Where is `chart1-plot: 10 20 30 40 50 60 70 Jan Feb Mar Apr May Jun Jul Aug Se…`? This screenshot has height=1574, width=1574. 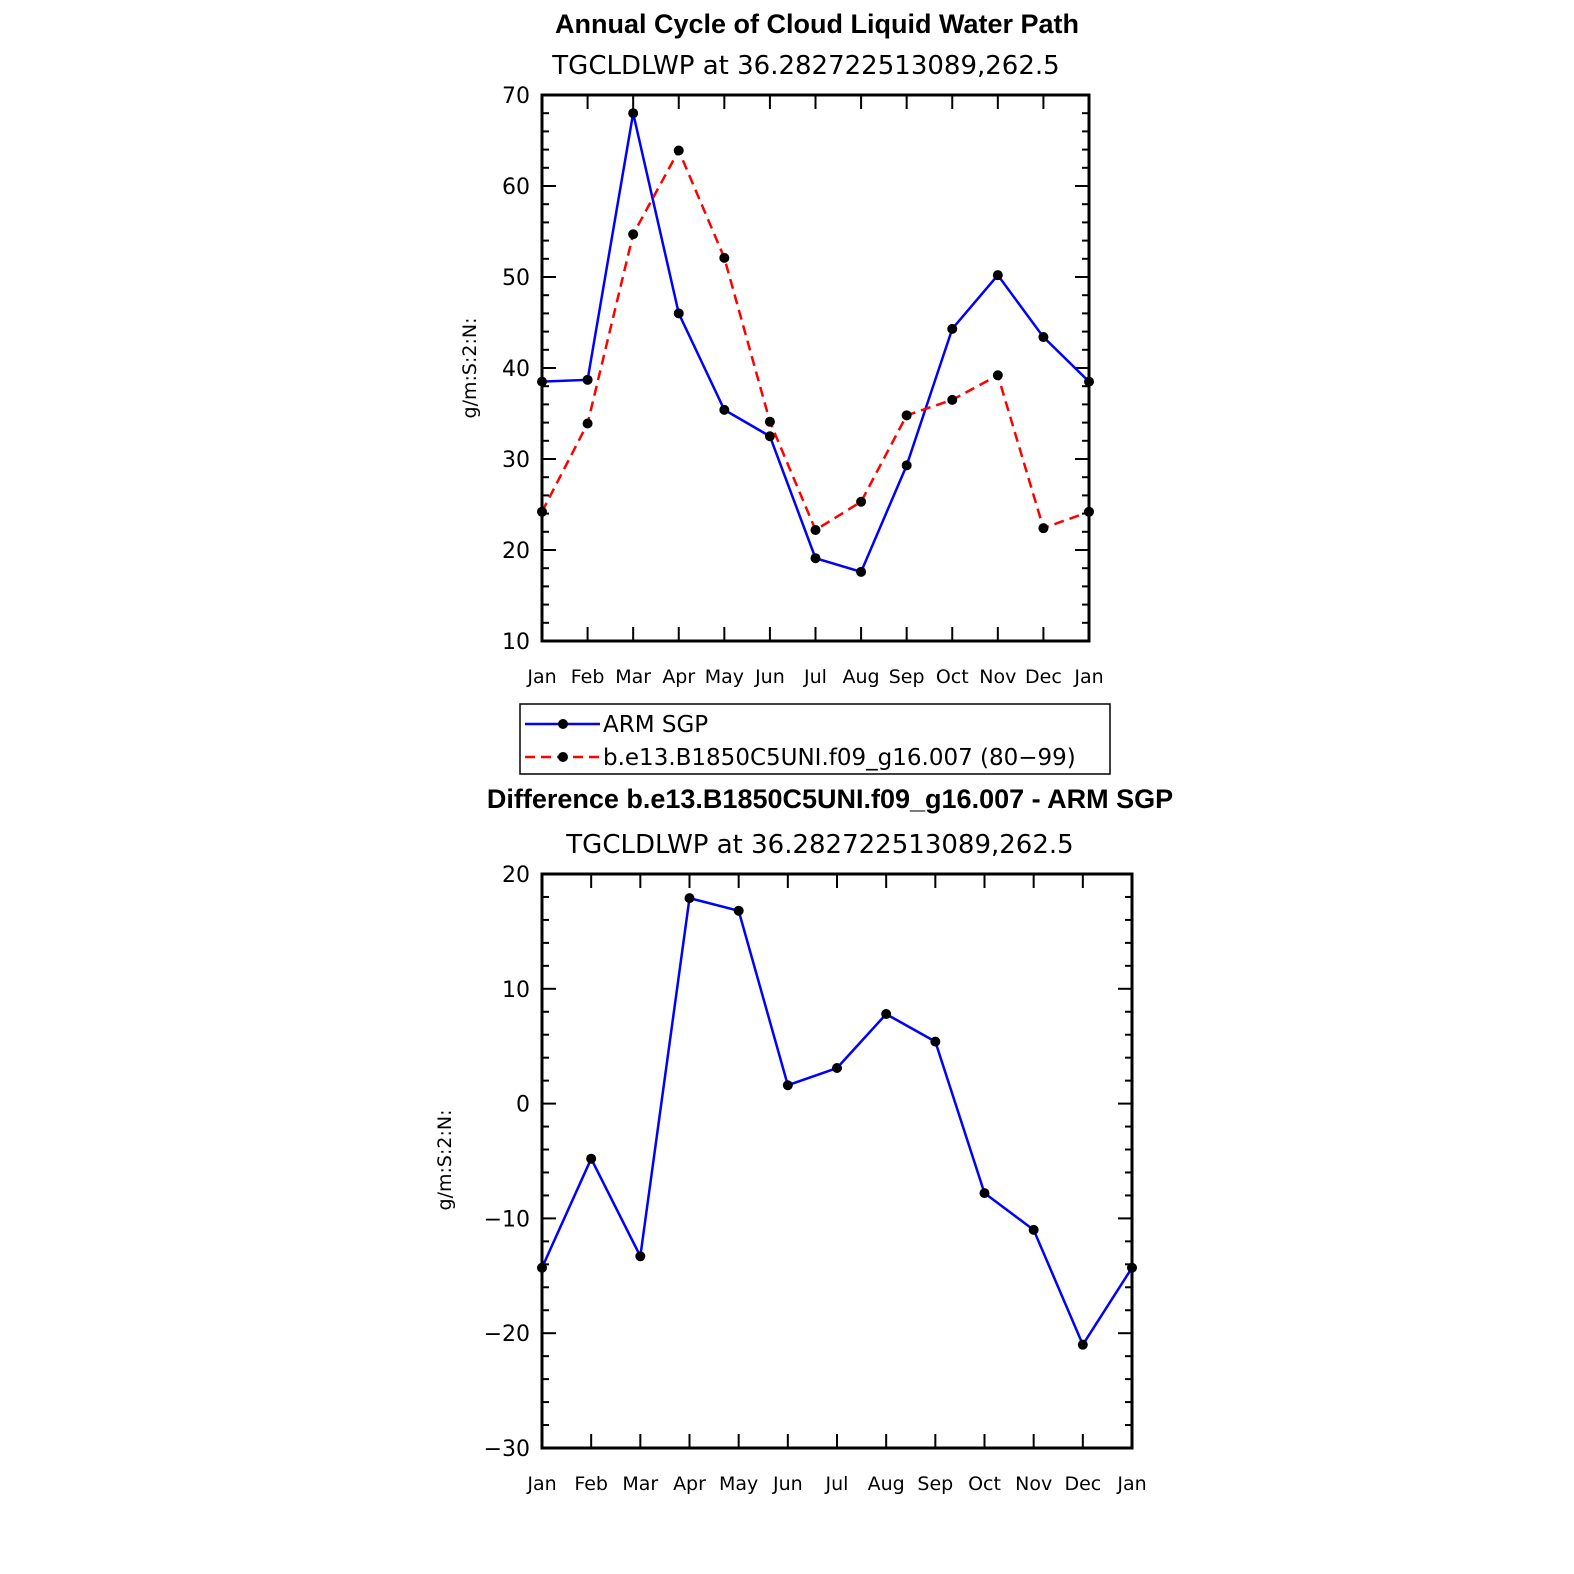 chart1-plot: 10 20 30 40 50 60 70 Jan Feb Mar Apr May Jun Jul Aug Se… is located at coordinates (803, 386).